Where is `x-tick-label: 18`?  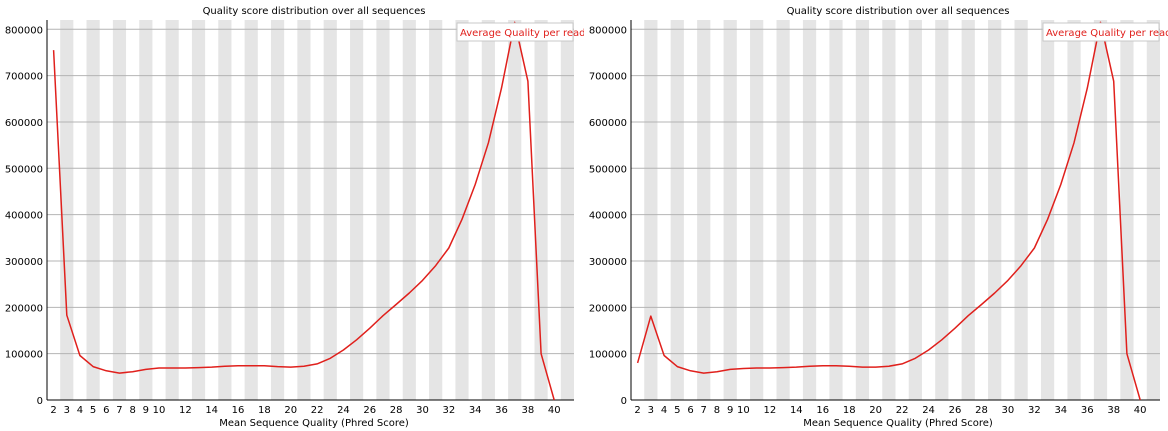
x-tick-label: 18 is located at coordinates (849, 410).